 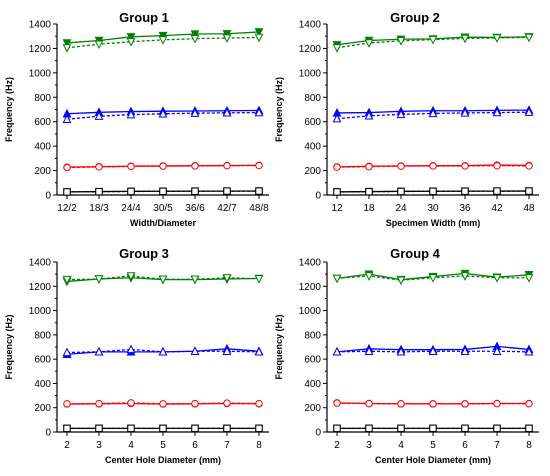 What do you see at coordinates (99, 208) in the screenshot?
I see `x-tick-label: 18/3` at bounding box center [99, 208].